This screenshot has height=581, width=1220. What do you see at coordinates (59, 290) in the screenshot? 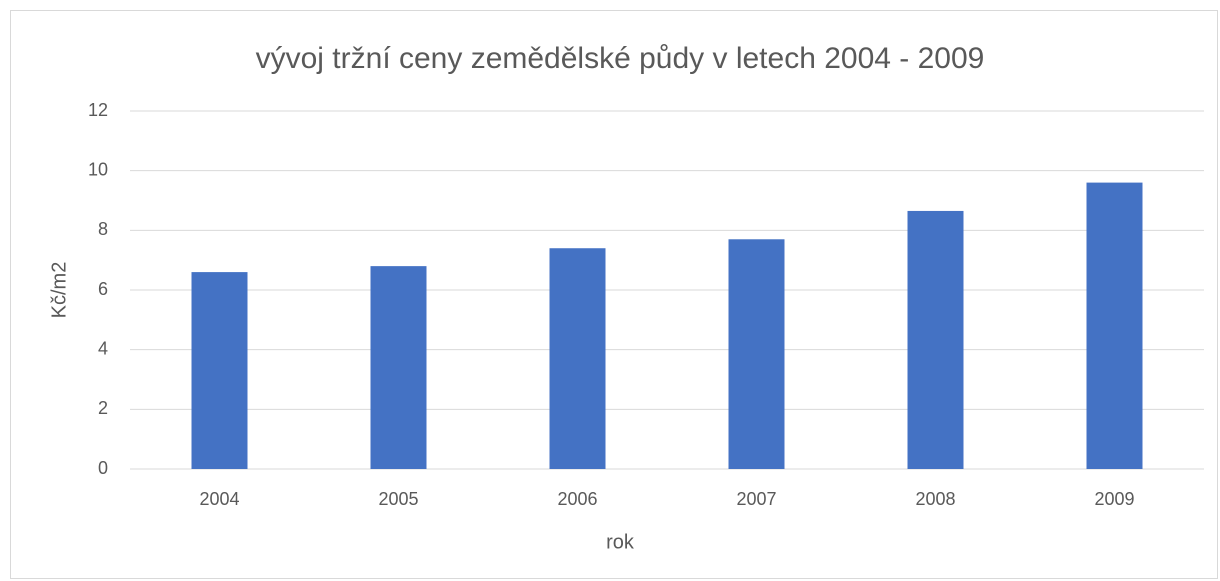
I see `y-axis-label: Kč/m2` at bounding box center [59, 290].